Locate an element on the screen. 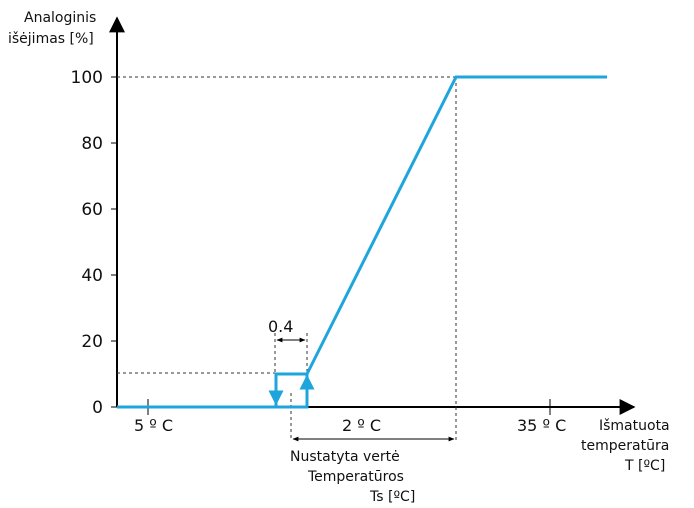 Image resolution: width=694 pixels, height=508 pixels. x-axis-label-line-3: T [ºC] is located at coordinates (644, 466).